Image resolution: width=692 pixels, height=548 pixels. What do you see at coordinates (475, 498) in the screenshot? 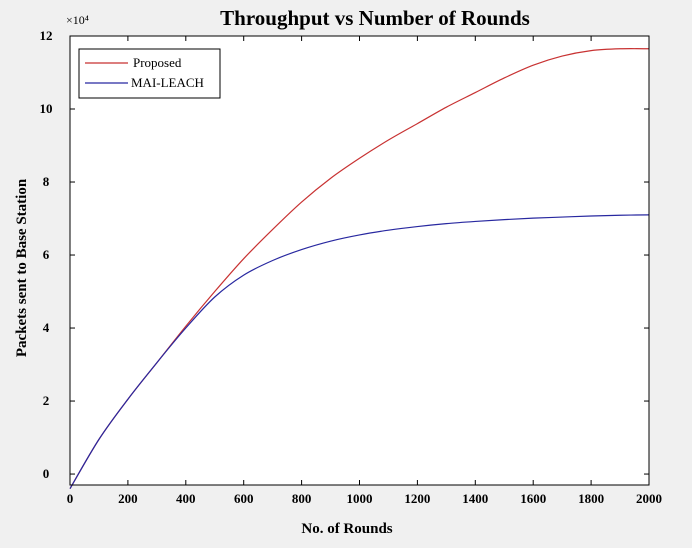
I see `x-tick-label: 1400` at bounding box center [475, 498].